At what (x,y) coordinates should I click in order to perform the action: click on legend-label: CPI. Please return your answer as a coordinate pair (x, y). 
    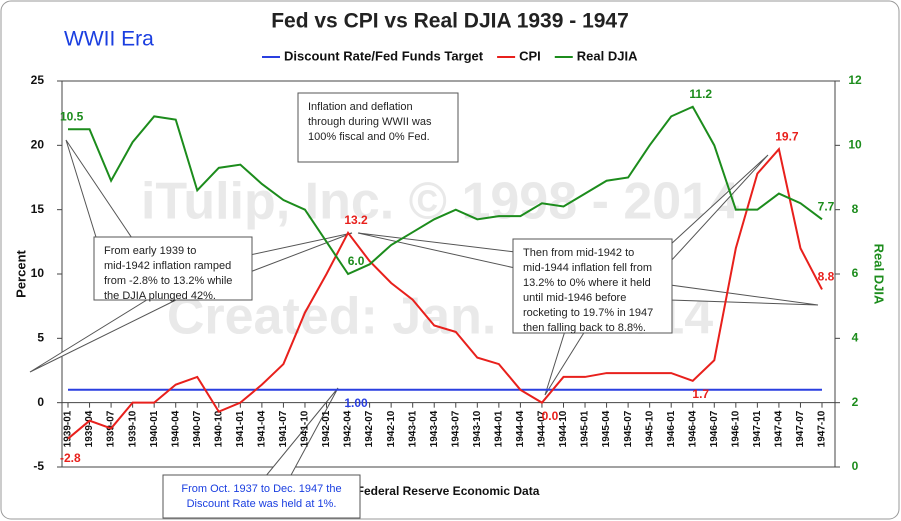
    Looking at the image, I should click on (530, 55).